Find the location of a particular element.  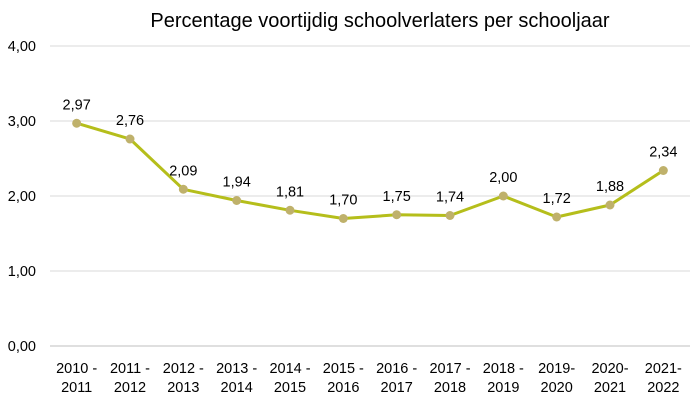

y-tick-label: 2,00 is located at coordinates (22, 197).